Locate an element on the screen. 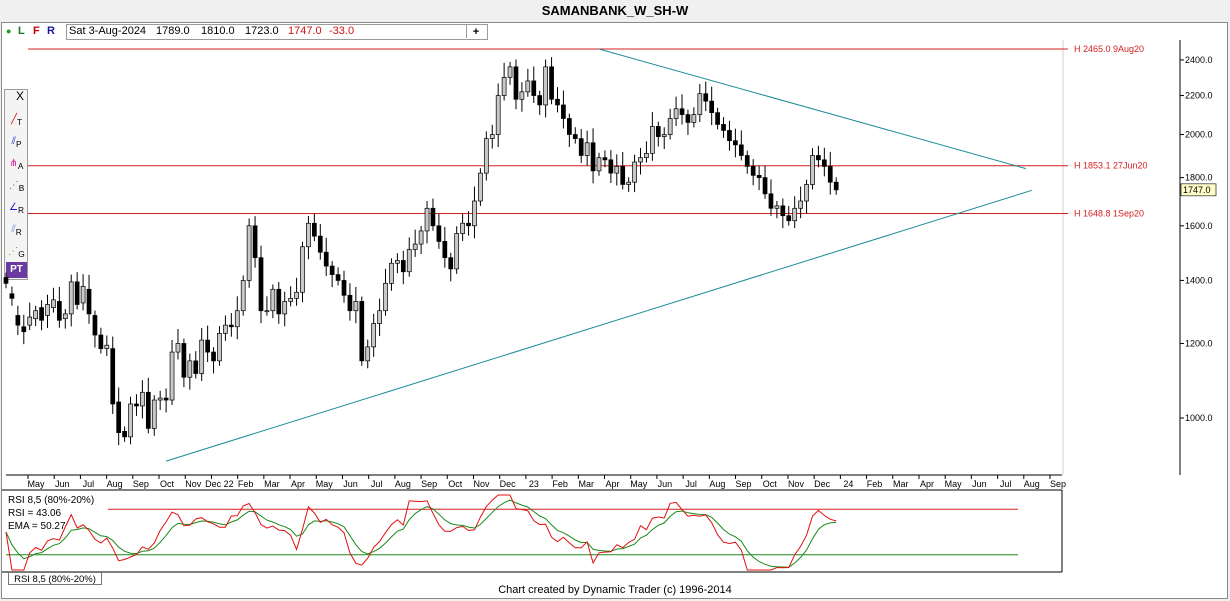 This screenshot has width=1230, height=601. r-tool-2: ⫽R is located at coordinates (16, 230).